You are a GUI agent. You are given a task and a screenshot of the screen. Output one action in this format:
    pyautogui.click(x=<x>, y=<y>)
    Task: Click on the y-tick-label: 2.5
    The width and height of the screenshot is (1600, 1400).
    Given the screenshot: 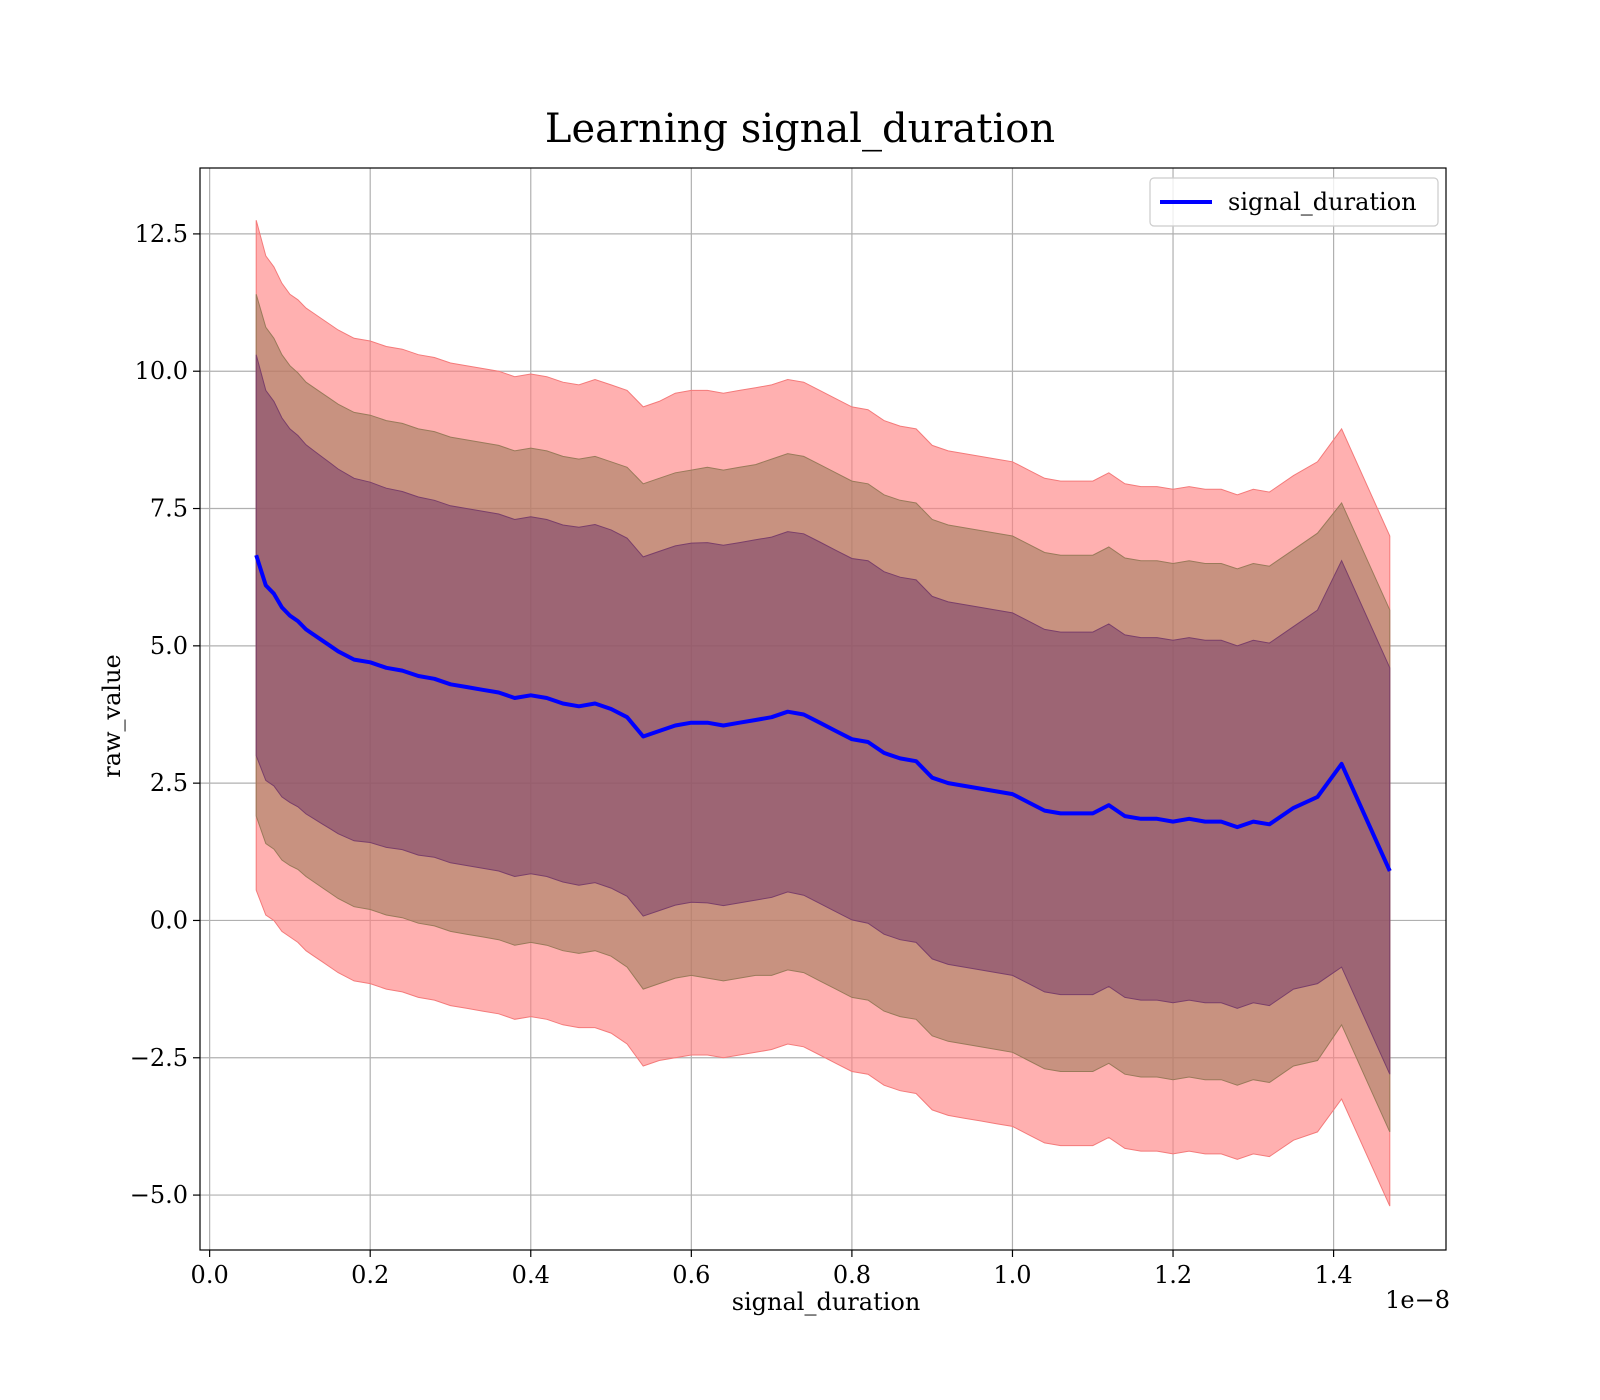 What is the action you would take?
    pyautogui.click(x=169, y=783)
    